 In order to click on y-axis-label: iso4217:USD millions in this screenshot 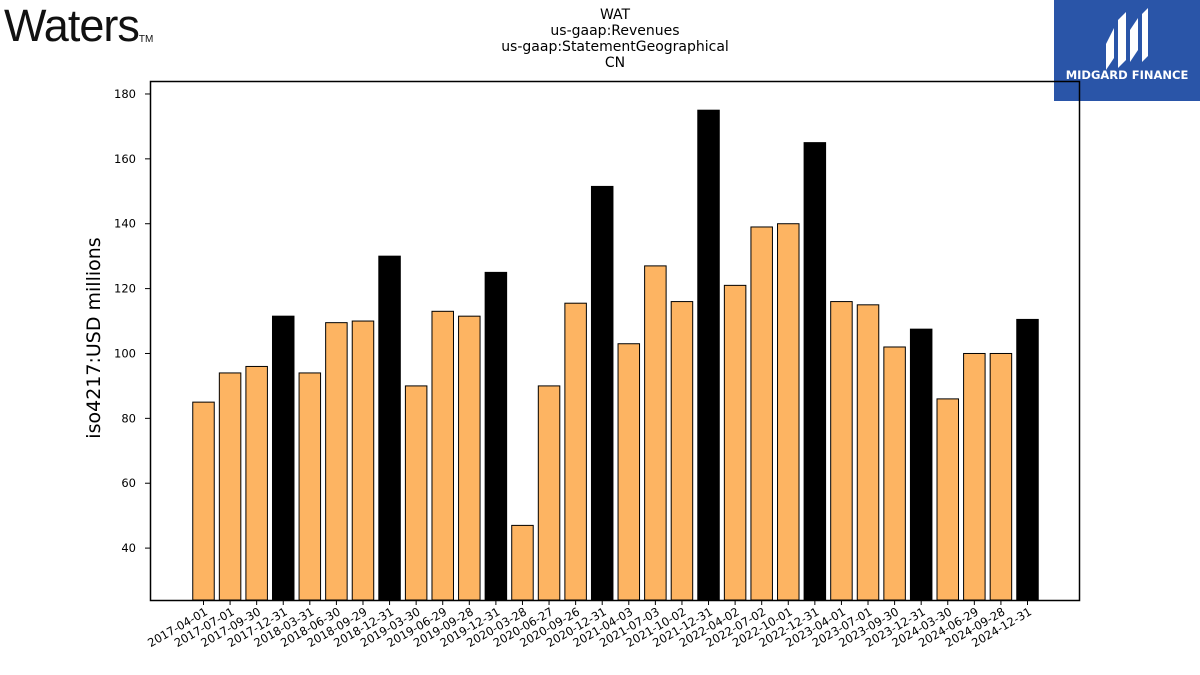, I will do `click(94, 337)`.